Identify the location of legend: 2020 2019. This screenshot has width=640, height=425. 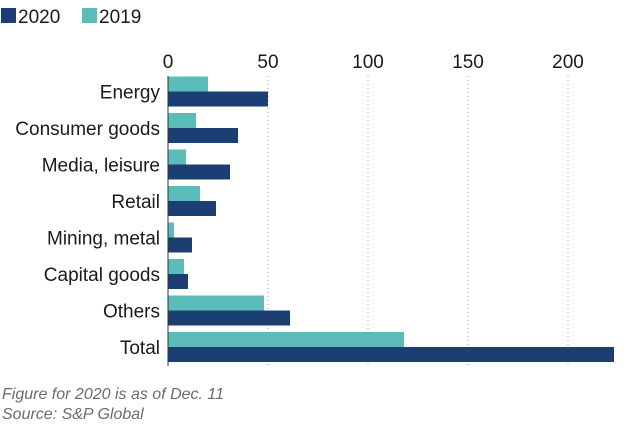
(71, 17).